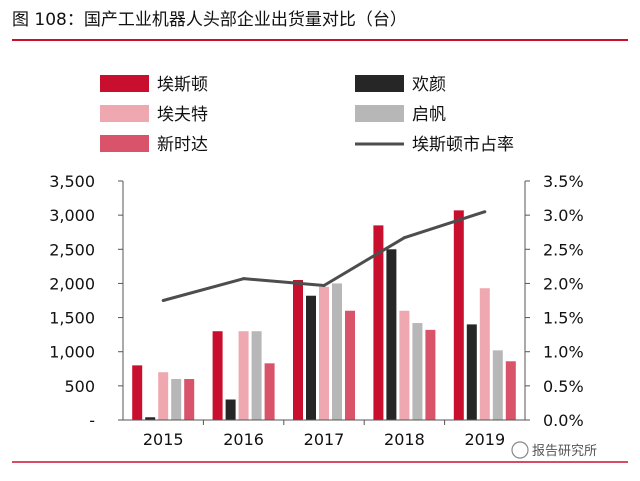  What do you see at coordinates (324, 353) in the screenshot?
I see `bar-efort-2017` at bounding box center [324, 353].